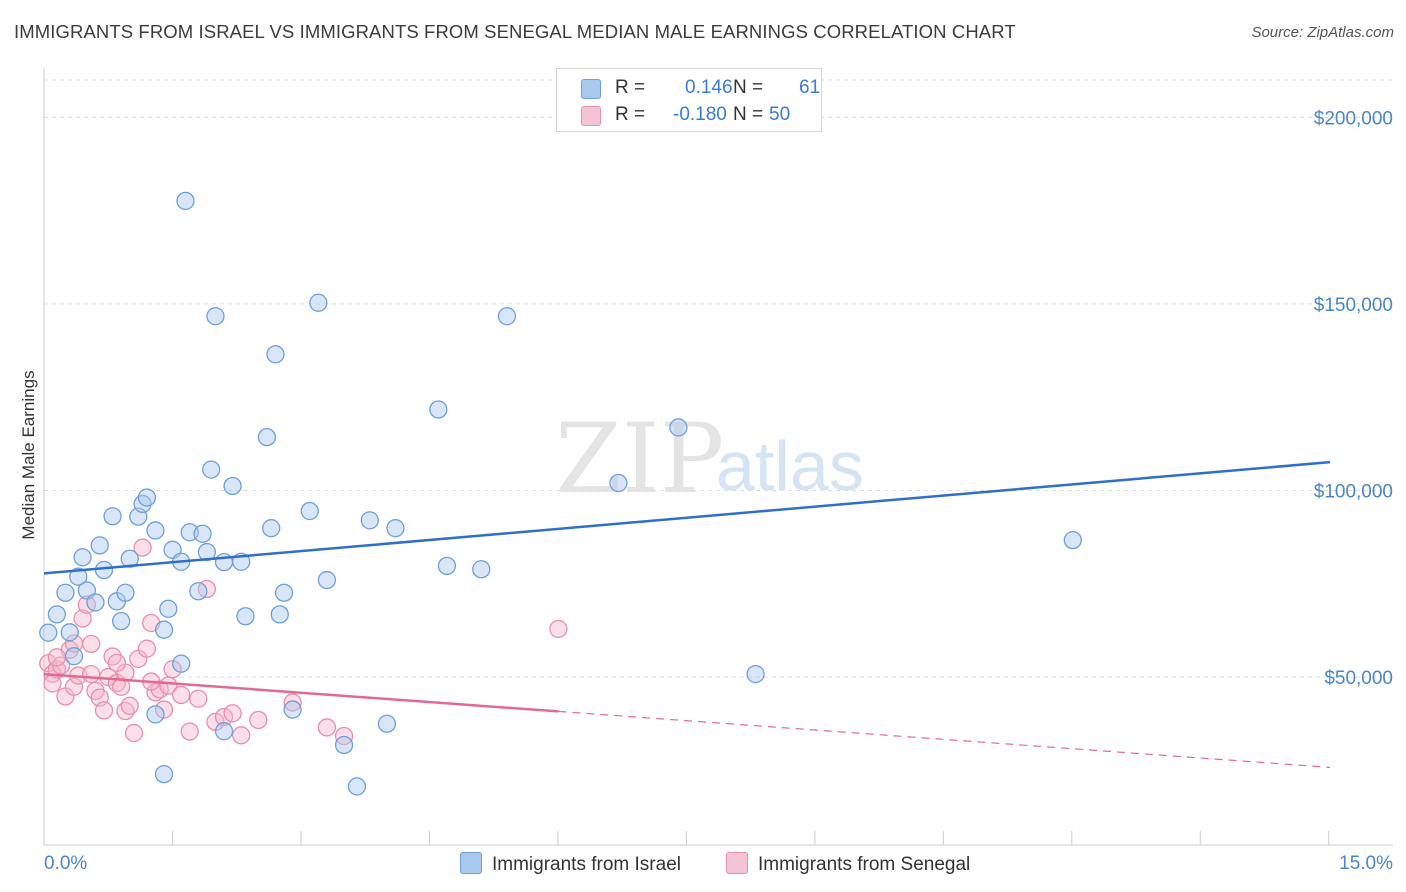  Describe the element at coordinates (28, 454) in the screenshot. I see `y-axis-label: Median Male Earnings` at that location.